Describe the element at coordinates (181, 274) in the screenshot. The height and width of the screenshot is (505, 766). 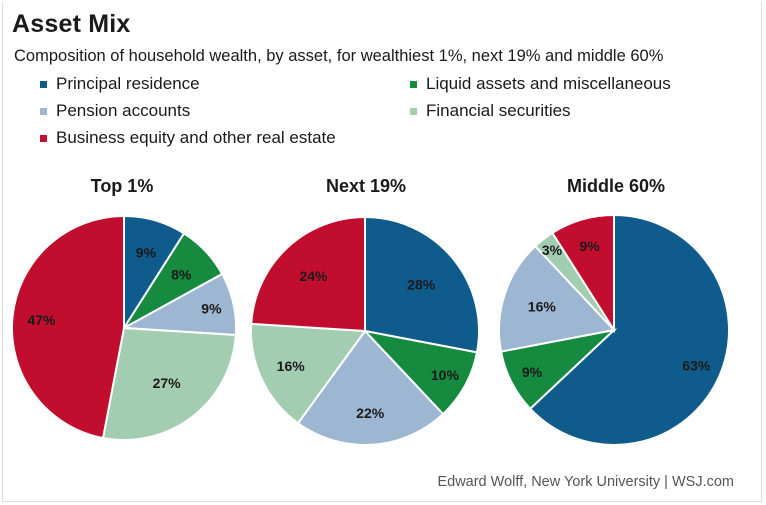
I see `pie-label-liquid-assets: 8%` at that location.